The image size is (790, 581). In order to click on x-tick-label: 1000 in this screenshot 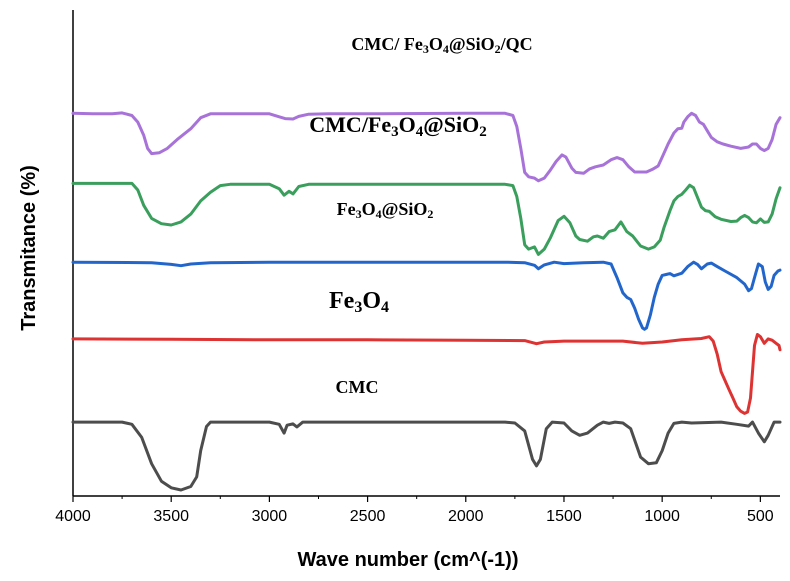, I will do `click(662, 516)`.